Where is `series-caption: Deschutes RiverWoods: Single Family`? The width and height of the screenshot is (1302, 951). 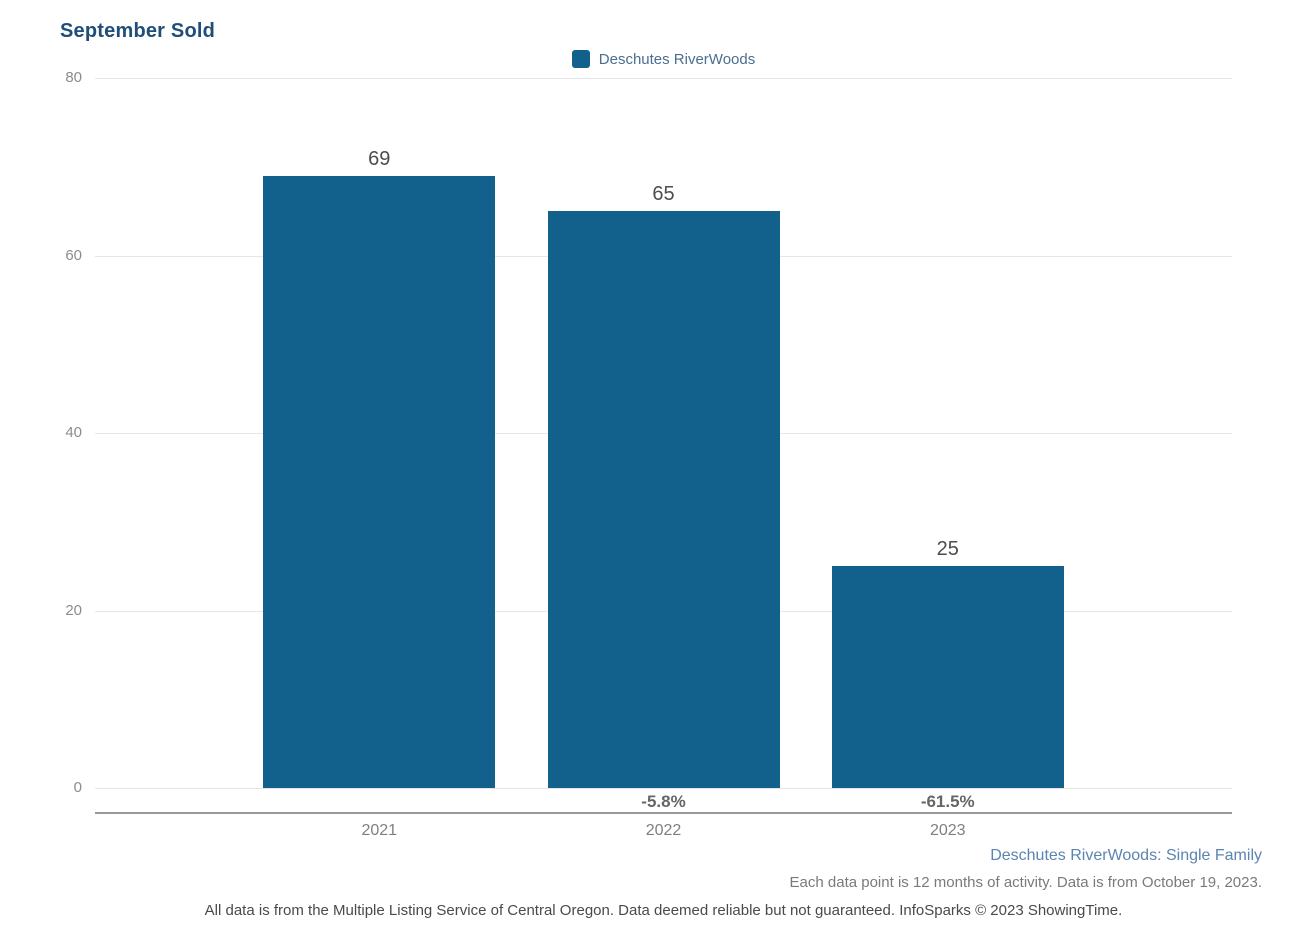
series-caption: Deschutes RiverWoods: Single Family is located at coordinates (1126, 855).